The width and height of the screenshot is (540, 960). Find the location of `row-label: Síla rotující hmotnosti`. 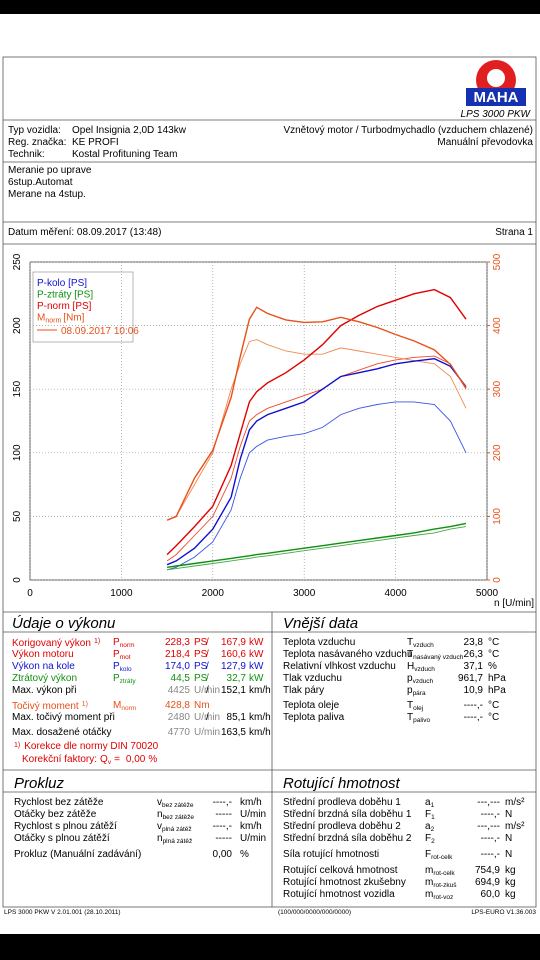

row-label: Síla rotující hmotnosti is located at coordinates (331, 855).